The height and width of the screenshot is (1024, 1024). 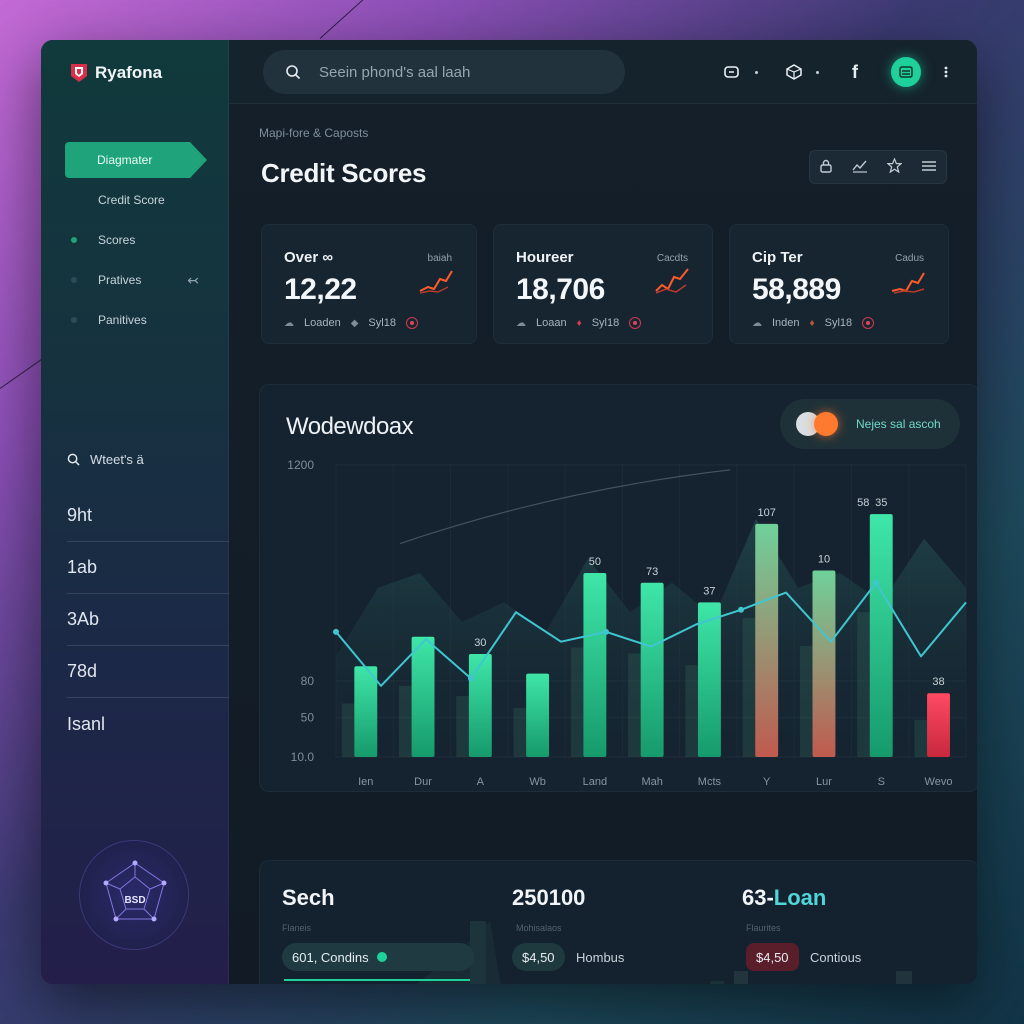 I want to click on stat-card: Houreer 18,706 Cacdts ☁ Loaan ♦ Syl18, so click(x=603, y=284).